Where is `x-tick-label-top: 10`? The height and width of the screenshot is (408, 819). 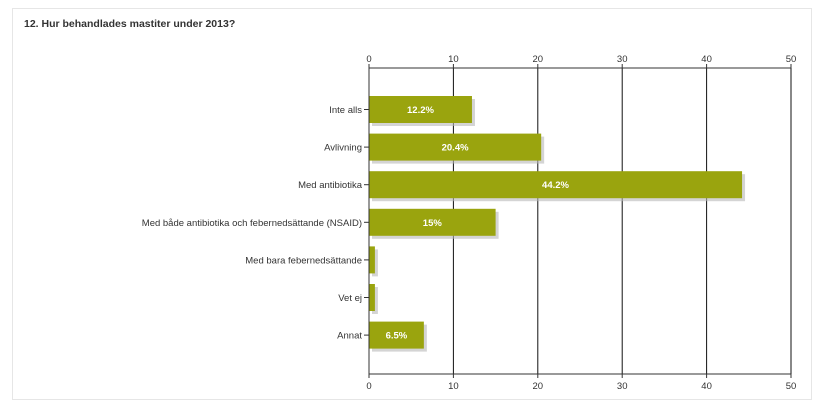
x-tick-label-top: 10 is located at coordinates (453, 59).